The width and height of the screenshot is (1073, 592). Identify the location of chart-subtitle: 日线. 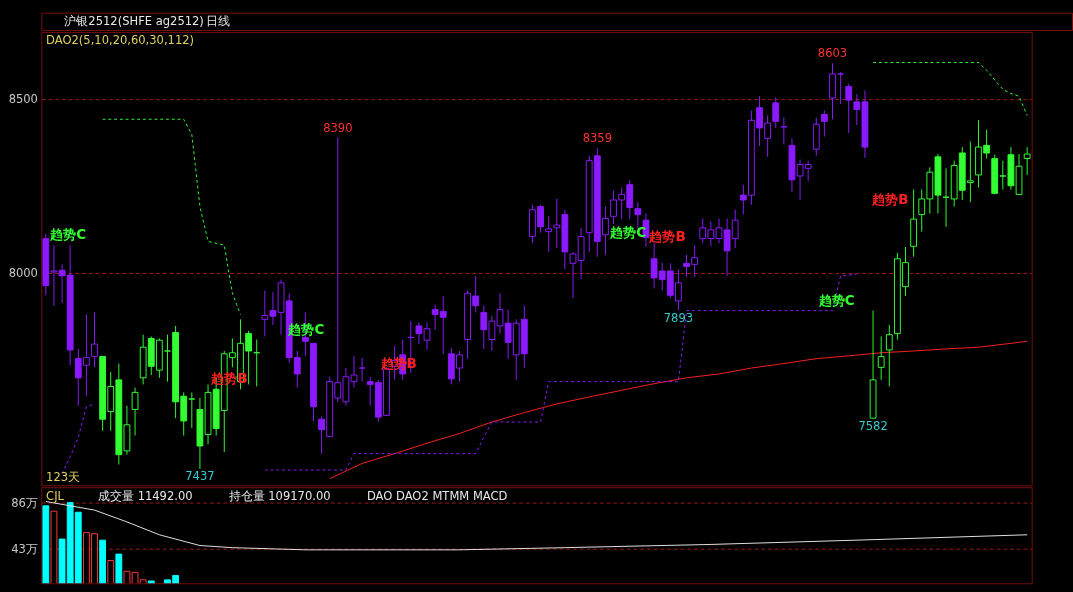
(217, 21).